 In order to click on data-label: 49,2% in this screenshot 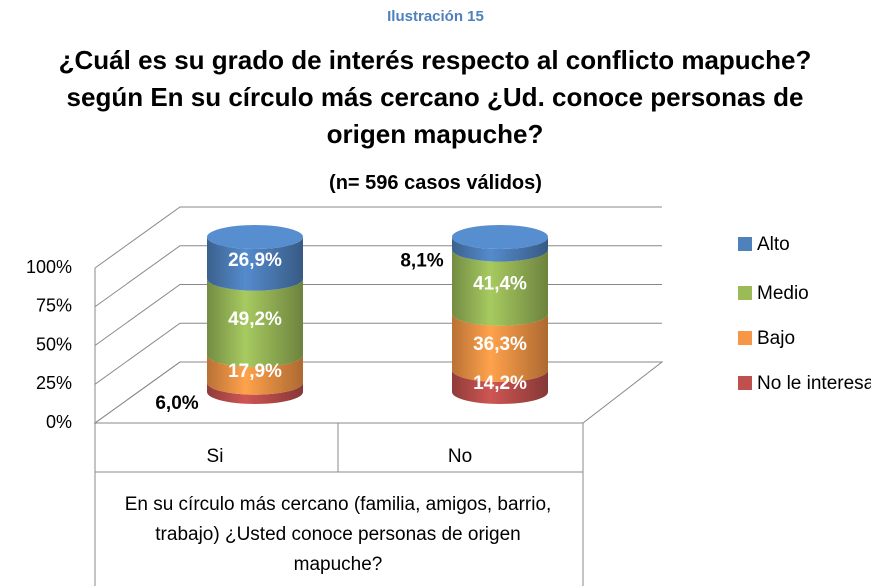, I will do `click(255, 319)`.